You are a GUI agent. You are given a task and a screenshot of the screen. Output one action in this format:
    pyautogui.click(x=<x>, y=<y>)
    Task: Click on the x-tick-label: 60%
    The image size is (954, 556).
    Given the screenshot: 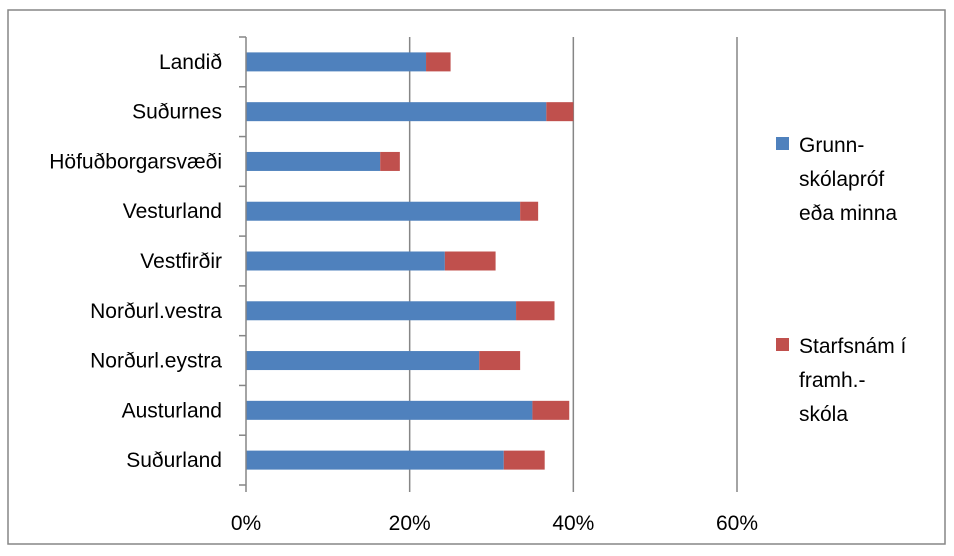 What is the action you would take?
    pyautogui.click(x=737, y=523)
    